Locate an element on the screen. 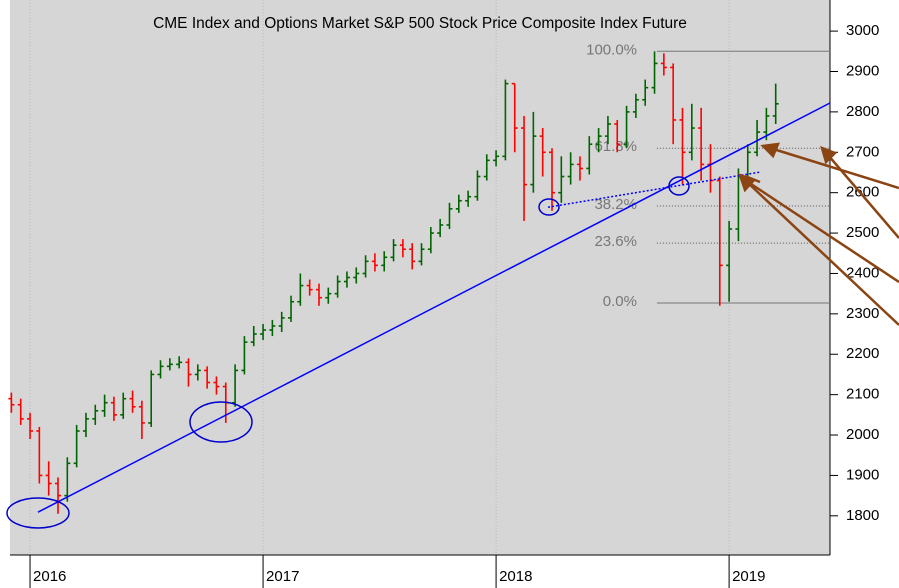 The height and width of the screenshot is (588, 899). fib-label: 23.6% is located at coordinates (615, 241).